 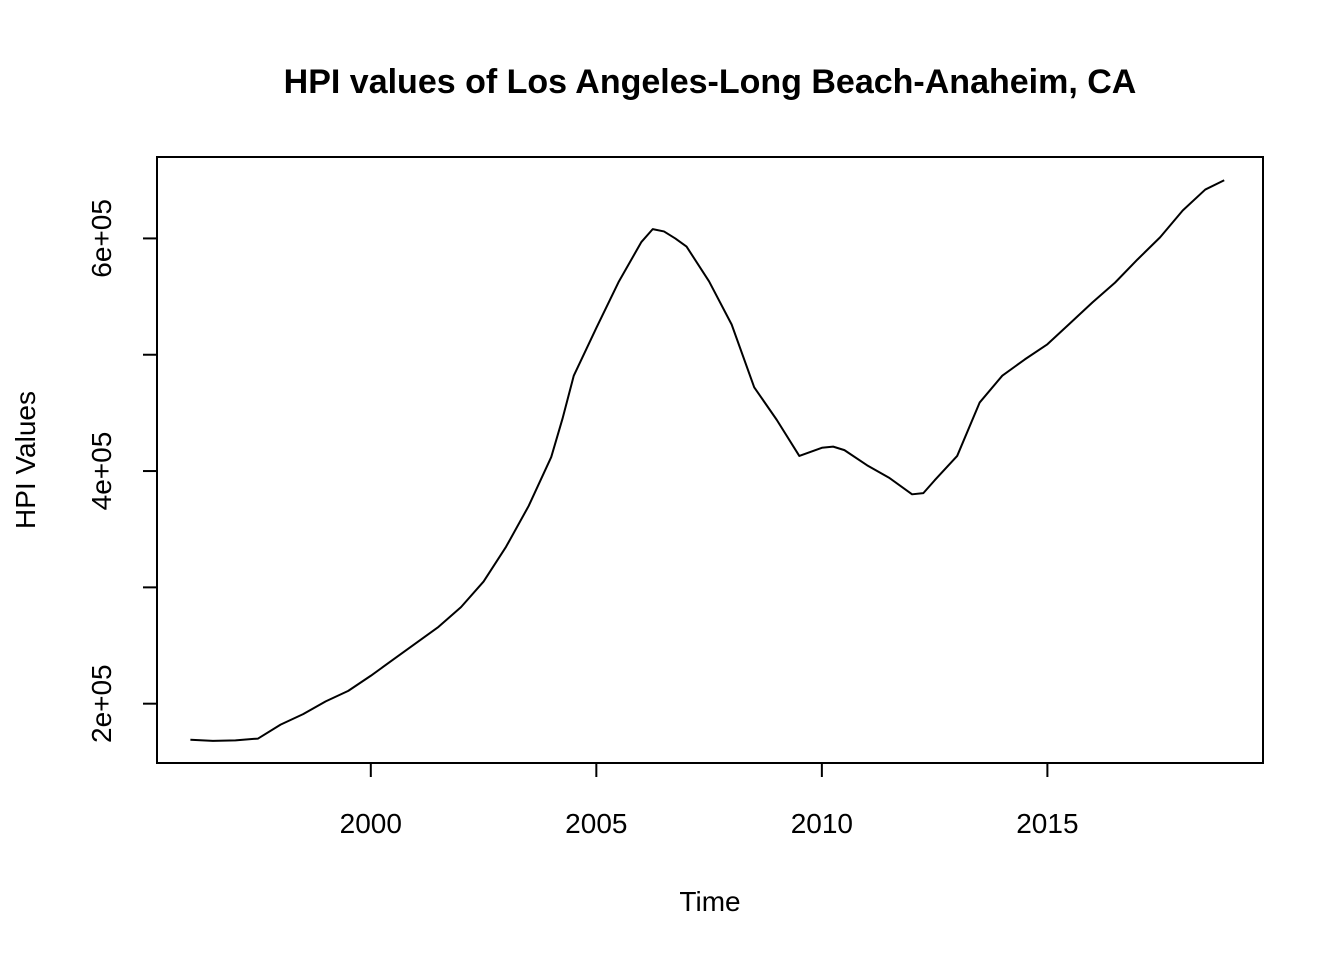 What do you see at coordinates (596, 823) in the screenshot?
I see `x-tick-label: 2005` at bounding box center [596, 823].